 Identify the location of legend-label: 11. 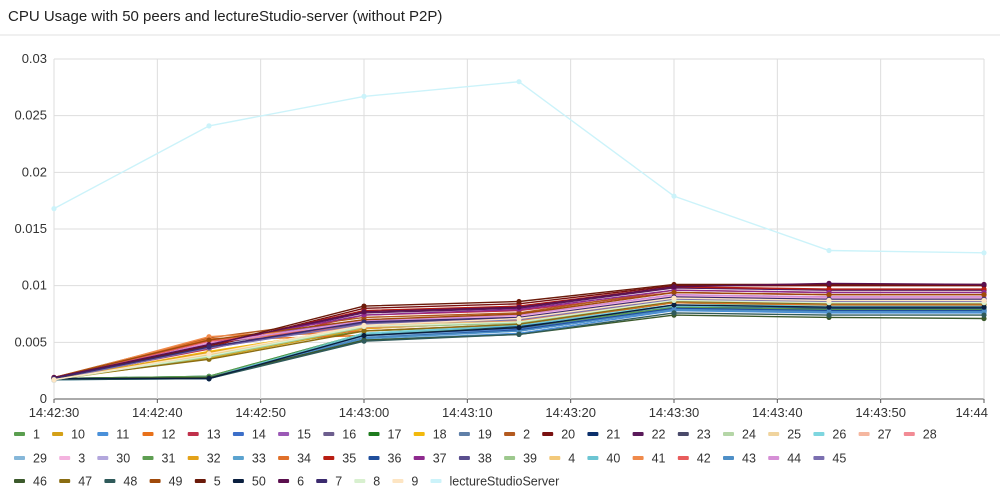
(122, 435).